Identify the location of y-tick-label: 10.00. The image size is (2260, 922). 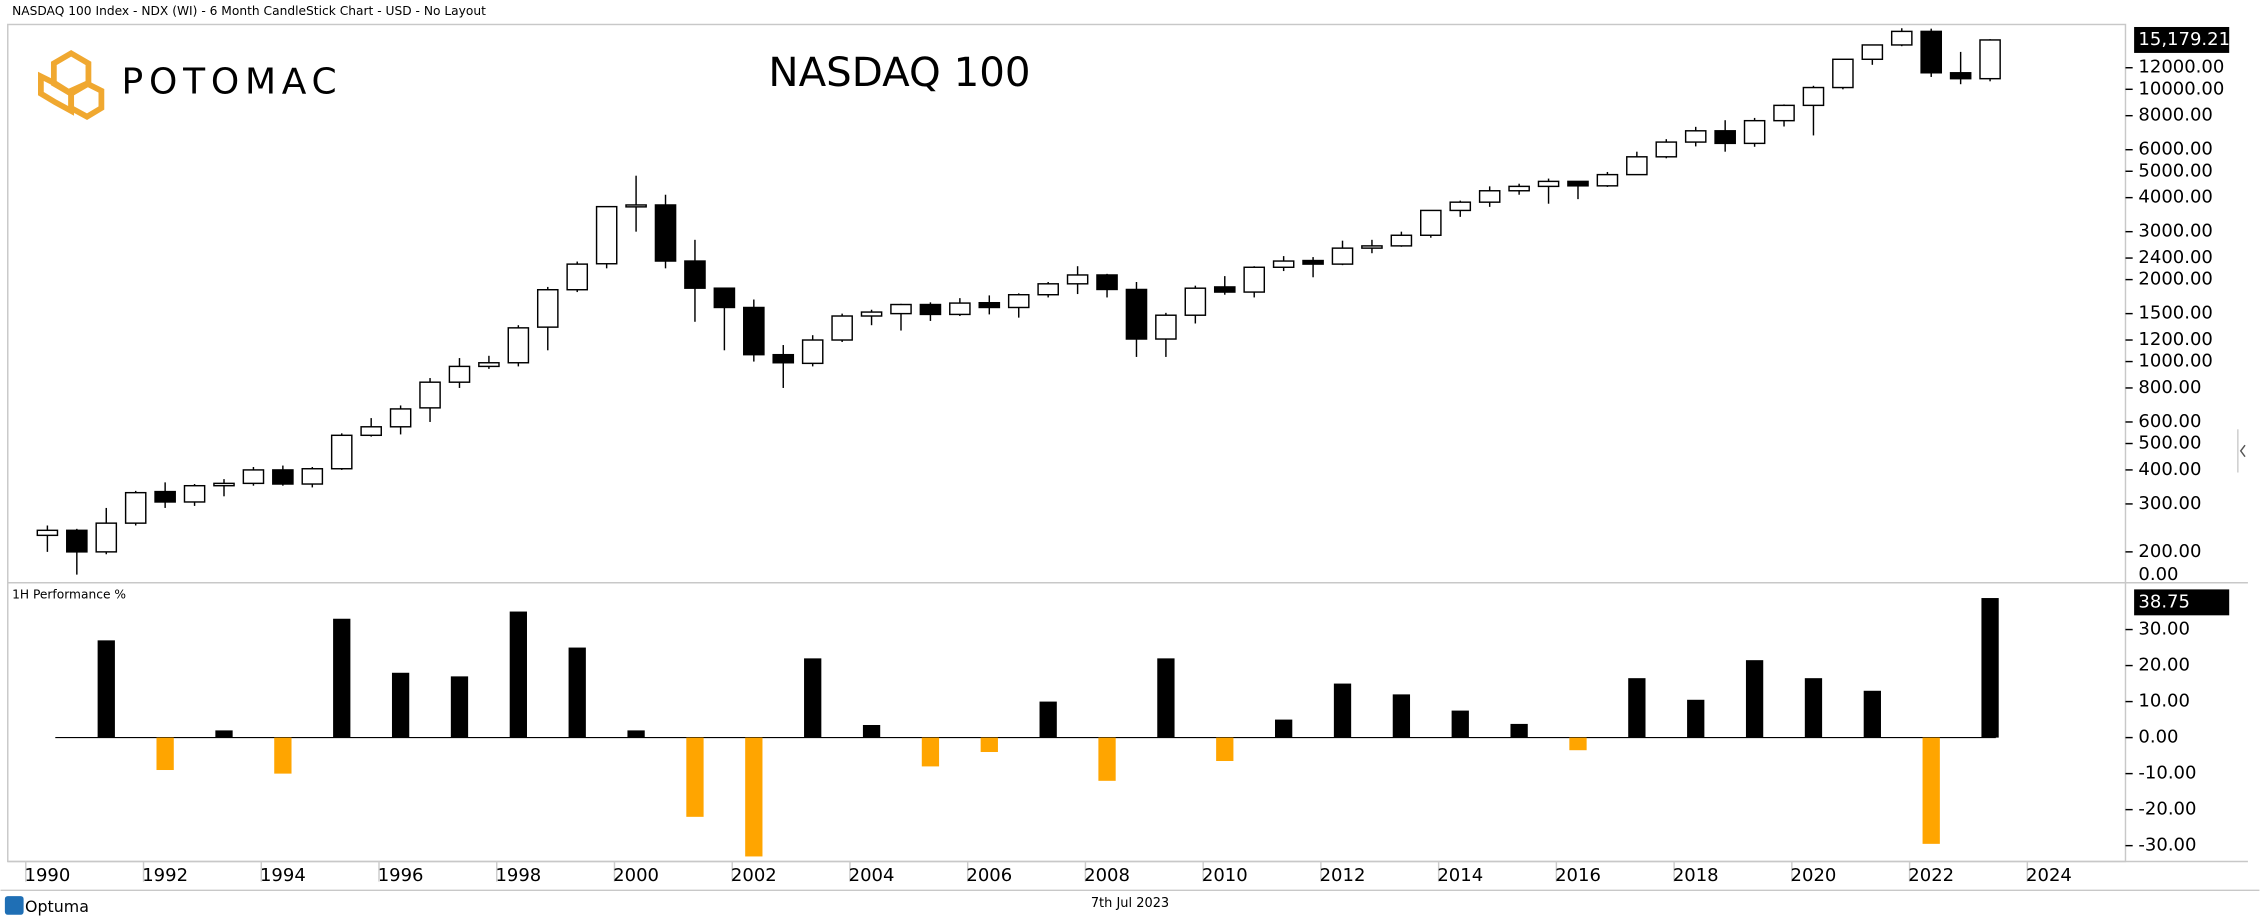
(2164, 701).